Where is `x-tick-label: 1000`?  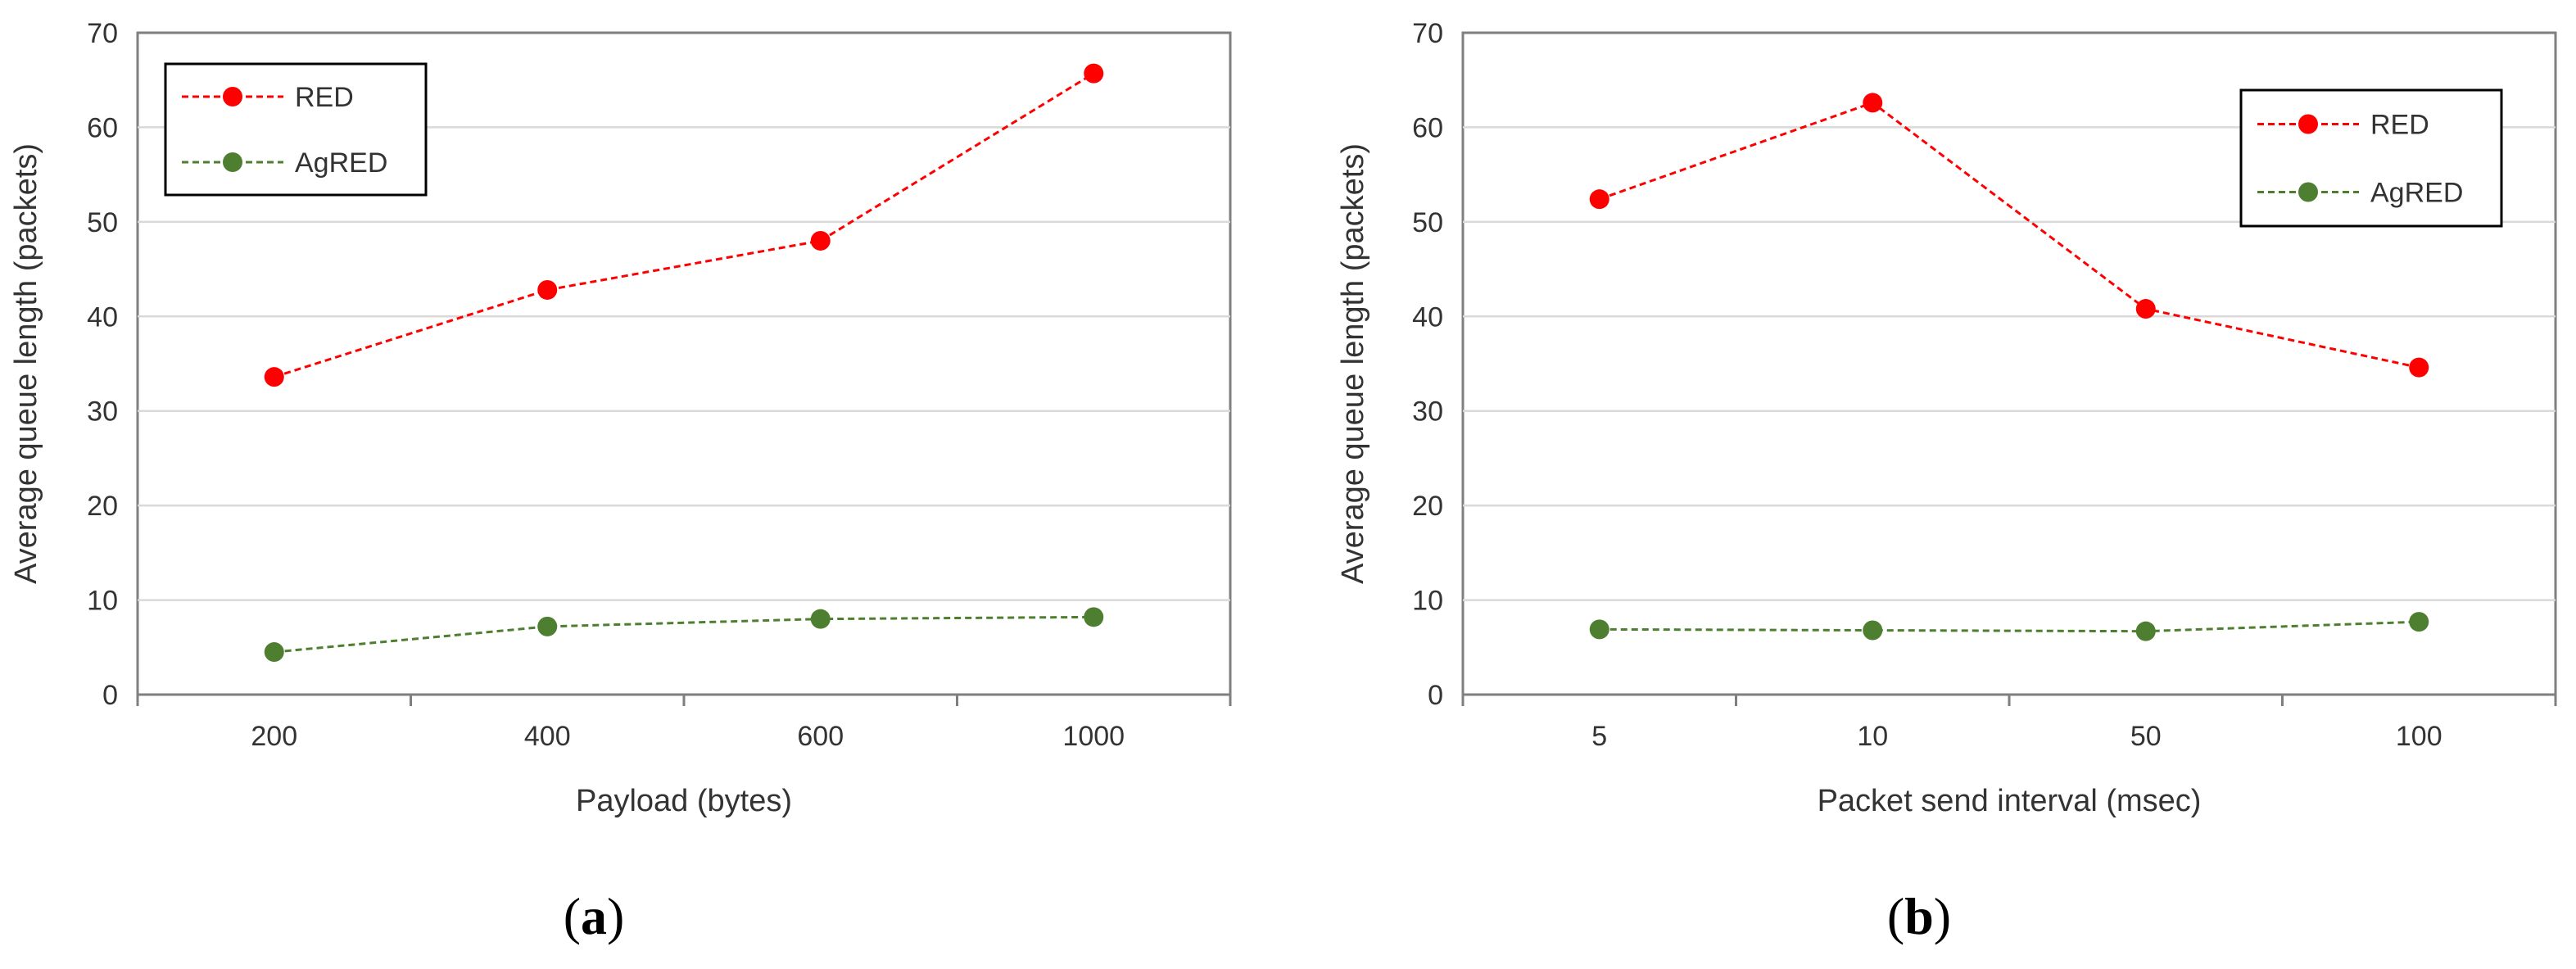 x-tick-label: 1000 is located at coordinates (1093, 736).